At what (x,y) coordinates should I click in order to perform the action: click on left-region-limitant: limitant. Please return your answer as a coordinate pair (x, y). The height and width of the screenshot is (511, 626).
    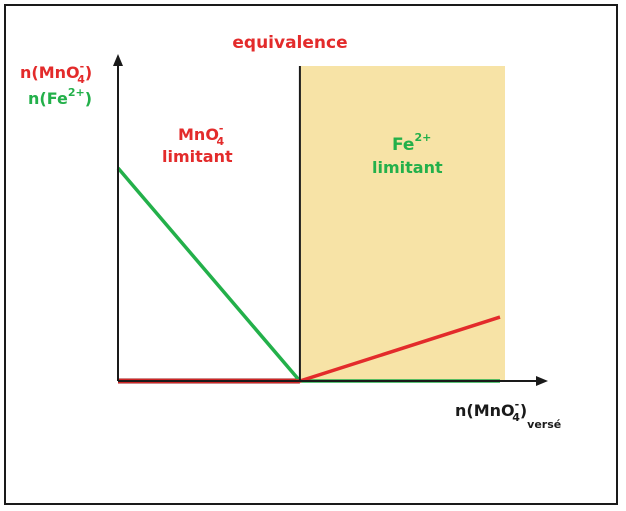
    Looking at the image, I should click on (197, 156).